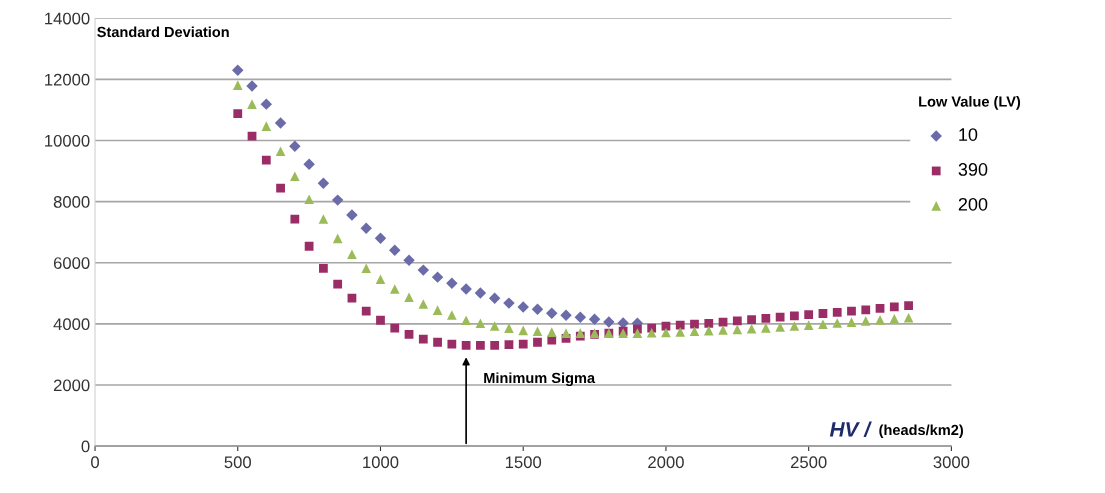 This screenshot has height=493, width=1105. What do you see at coordinates (85, 446) in the screenshot?
I see `y-tick-label: 0` at bounding box center [85, 446].